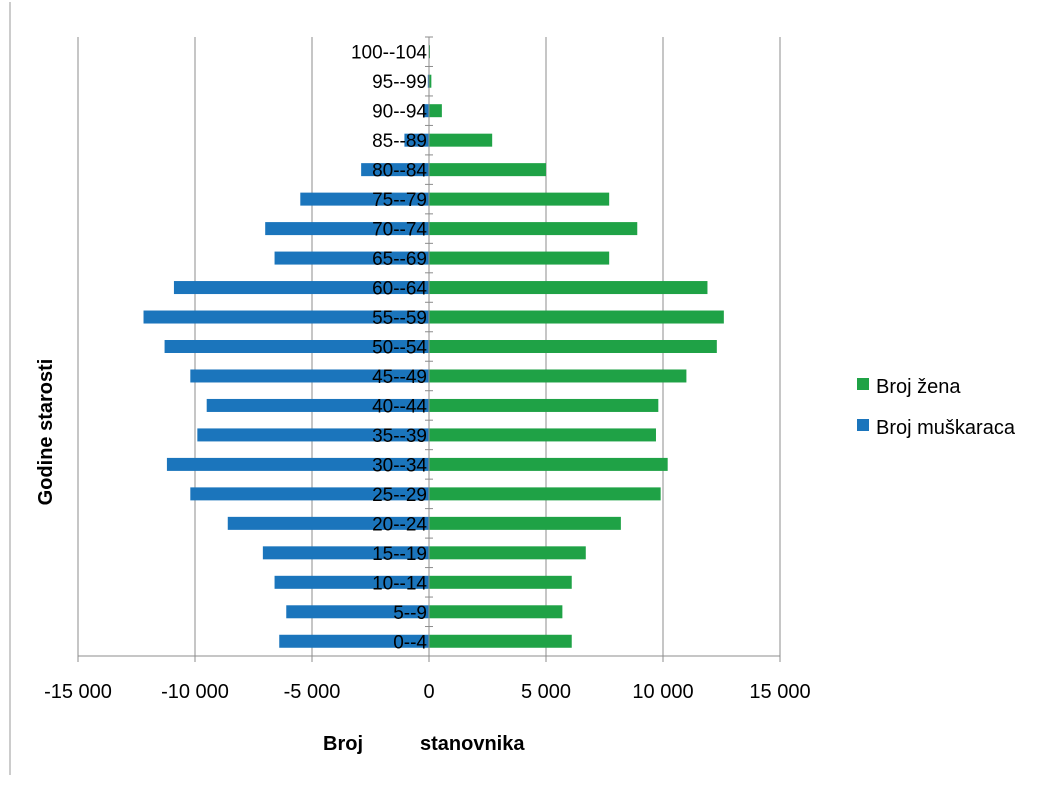 The image size is (1049, 789). What do you see at coordinates (312, 692) in the screenshot?
I see `x-tick-label: -5 000` at bounding box center [312, 692].